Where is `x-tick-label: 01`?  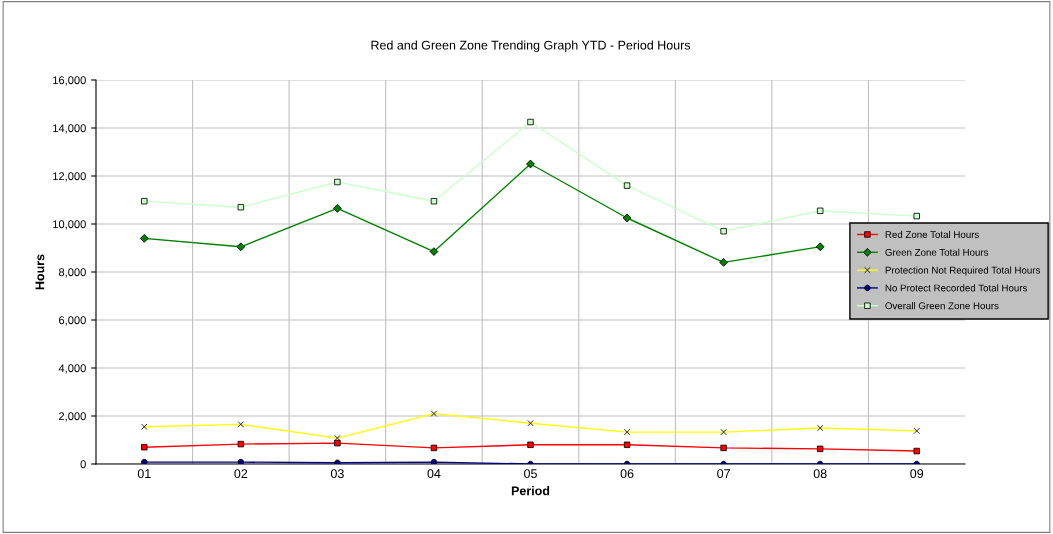 x-tick-label: 01 is located at coordinates (144, 474).